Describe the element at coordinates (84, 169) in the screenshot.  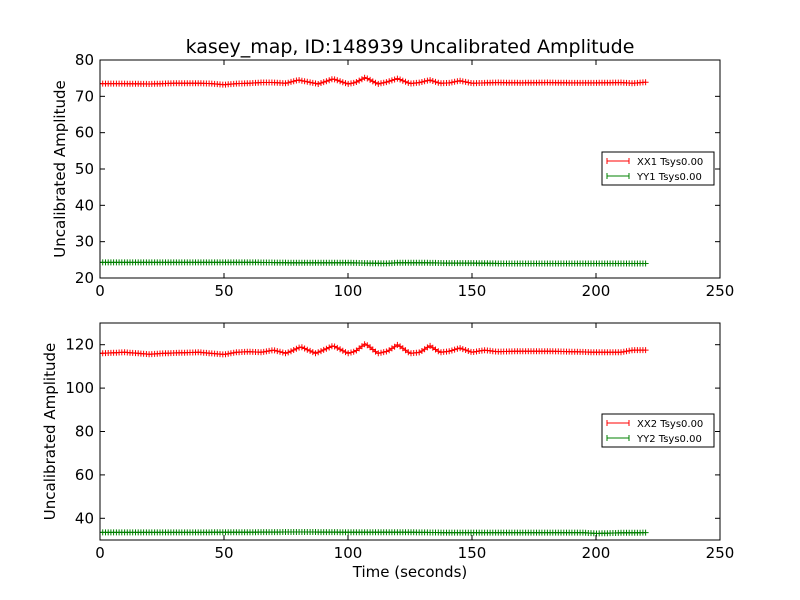
I see `y-tick-label: 50` at that location.